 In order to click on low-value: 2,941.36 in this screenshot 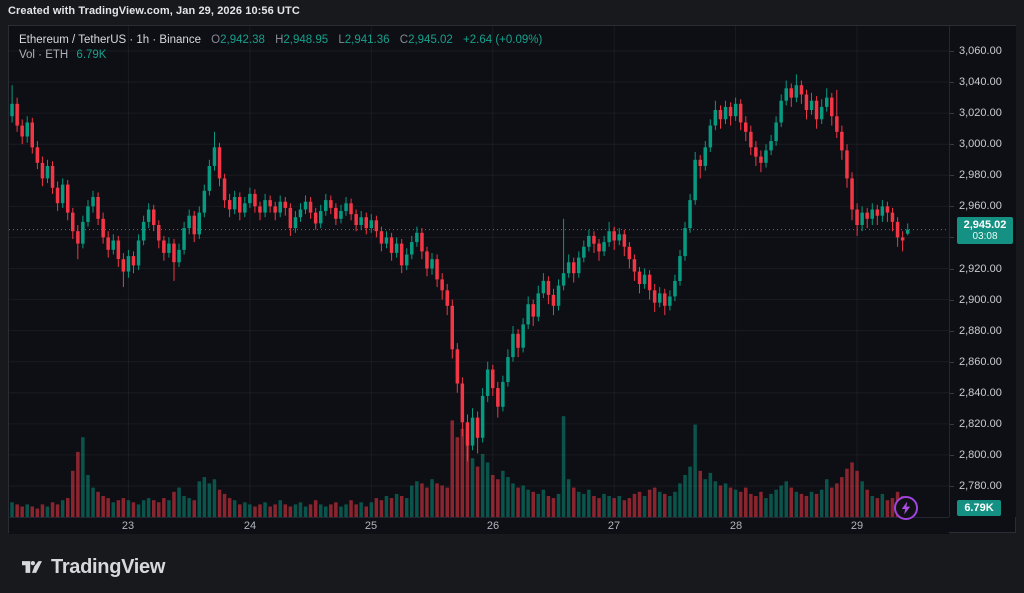, I will do `click(367, 40)`.